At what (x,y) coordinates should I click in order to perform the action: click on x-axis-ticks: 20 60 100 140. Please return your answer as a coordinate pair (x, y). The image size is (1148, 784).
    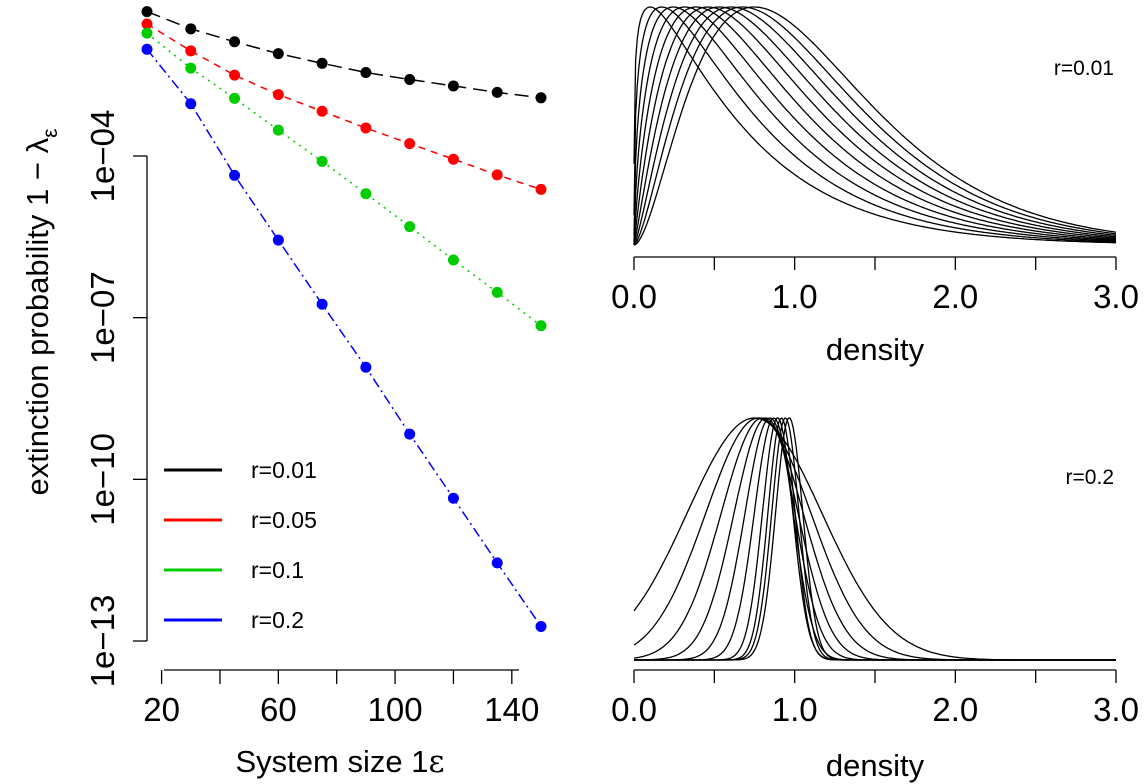
    Looking at the image, I should click on (341, 699).